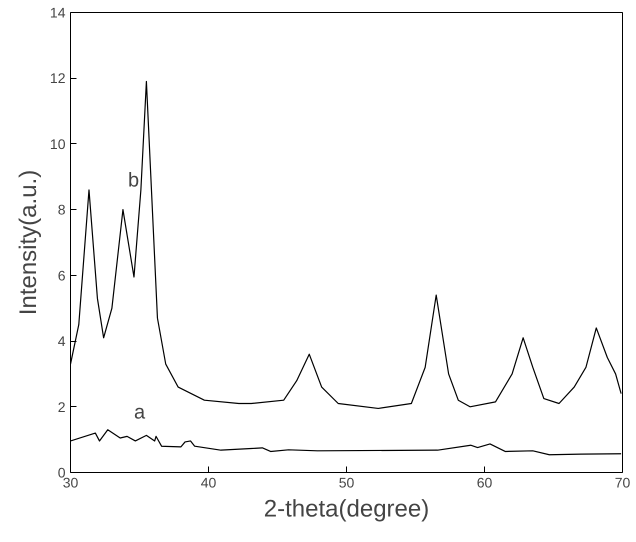  What do you see at coordinates (58, 12) in the screenshot?
I see `y-tick-label: 14` at bounding box center [58, 12].